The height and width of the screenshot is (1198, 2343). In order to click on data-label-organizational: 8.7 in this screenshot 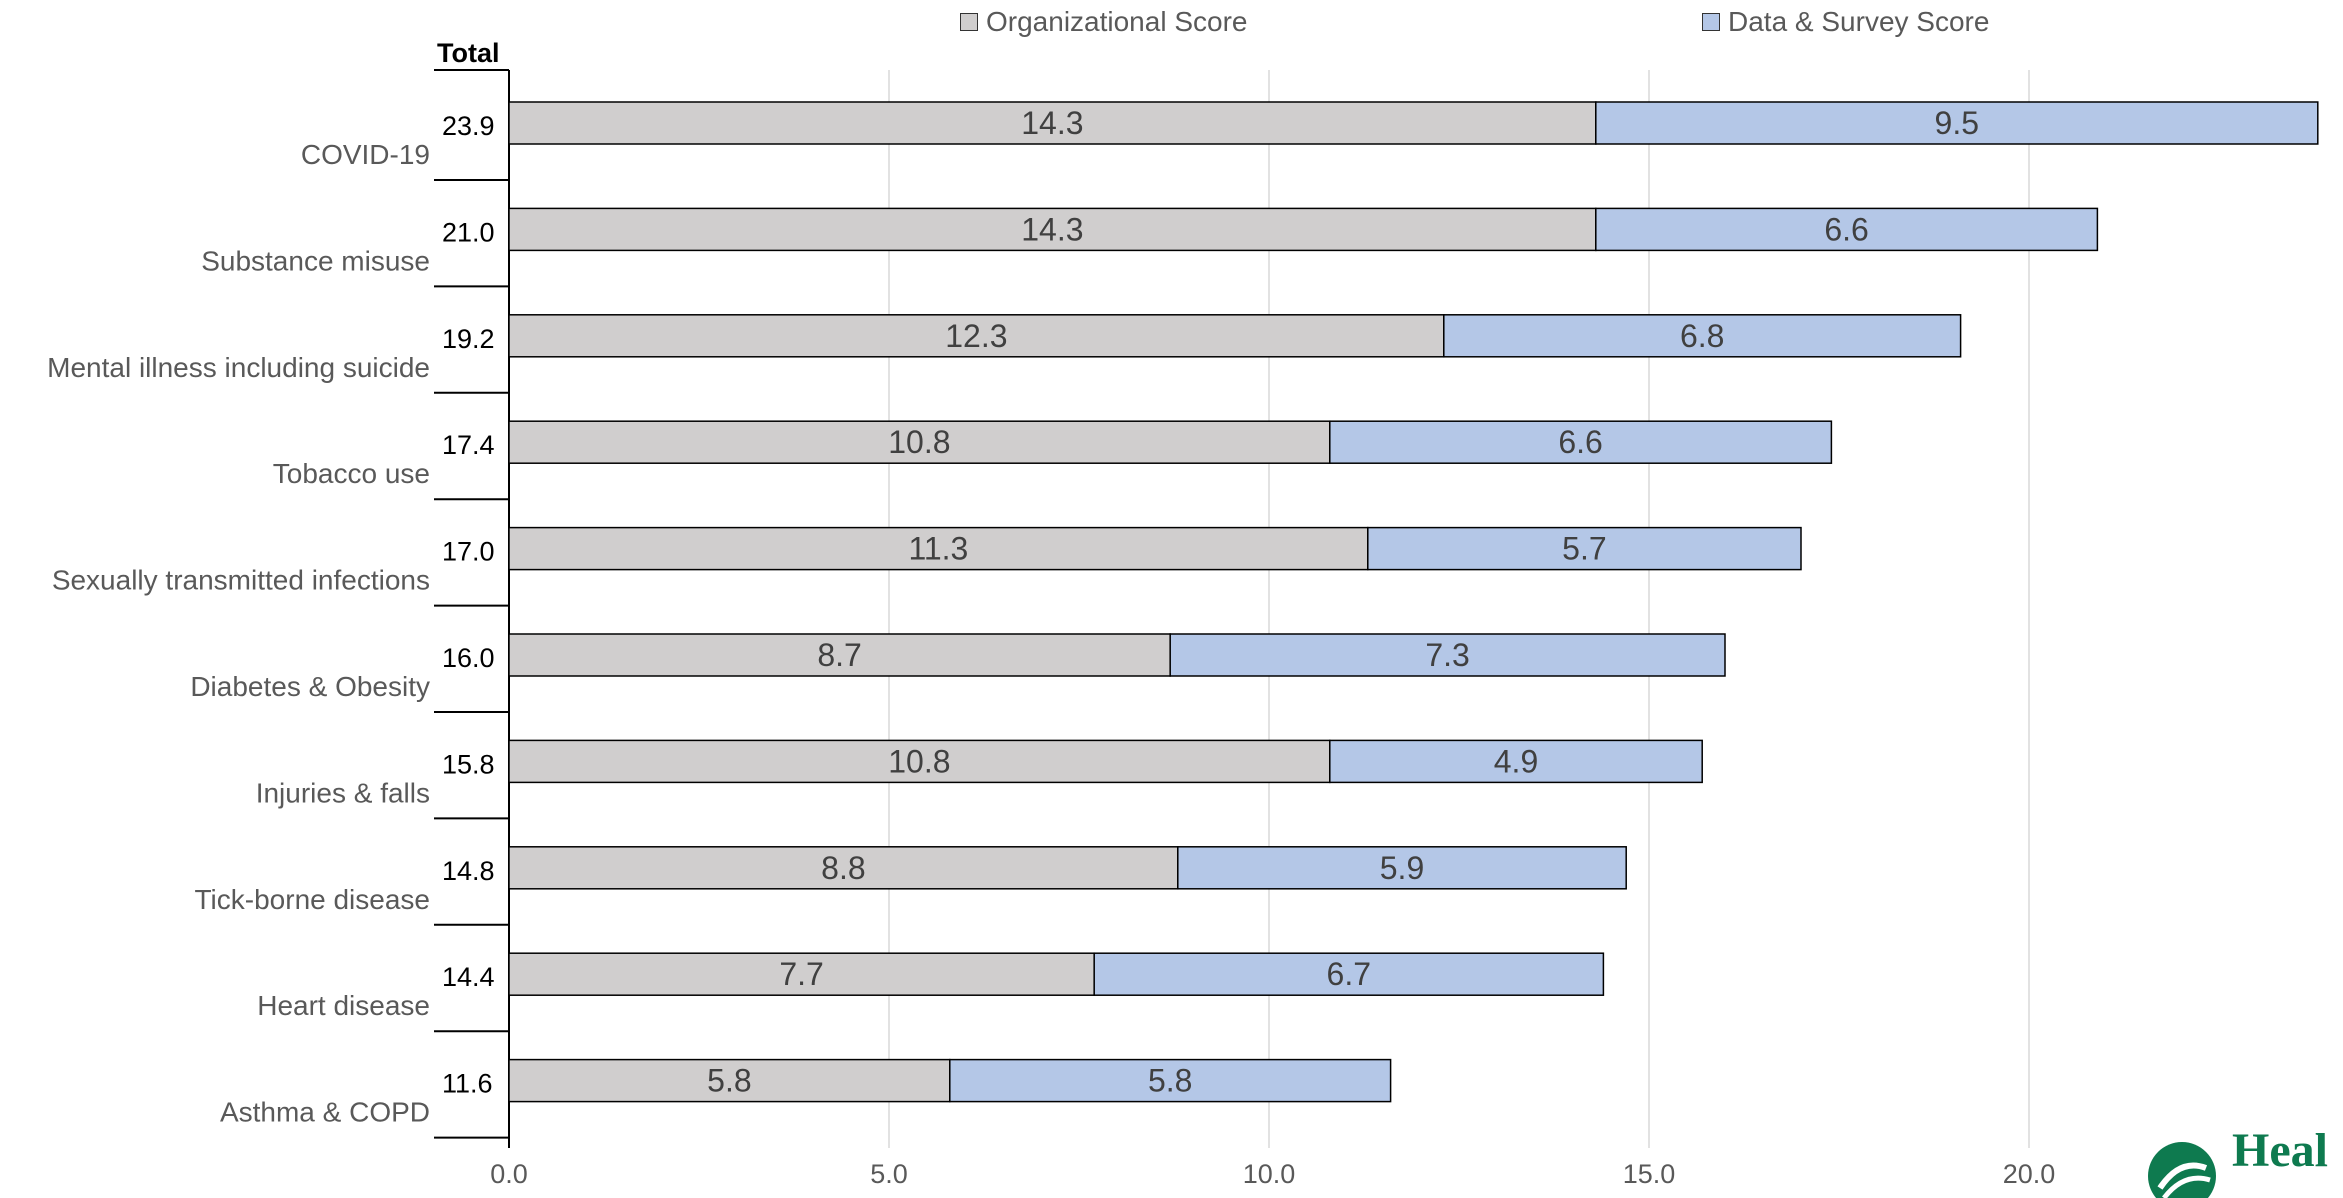, I will do `click(839, 655)`.